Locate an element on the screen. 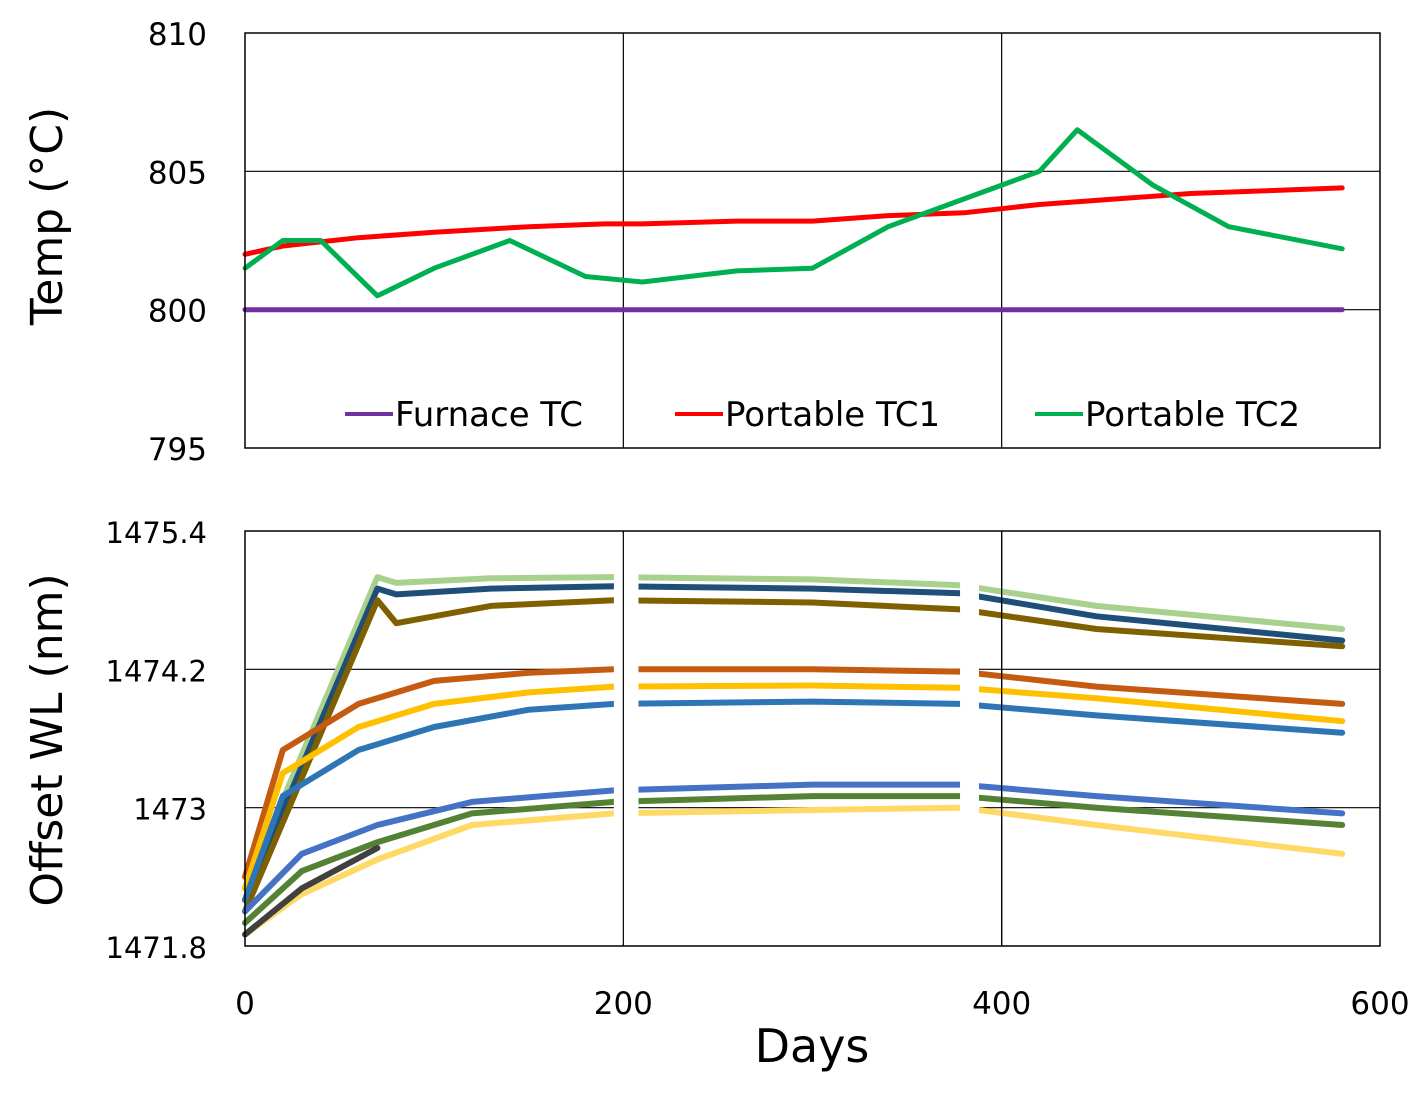  y-tick-label: 795 is located at coordinates (177, 450).